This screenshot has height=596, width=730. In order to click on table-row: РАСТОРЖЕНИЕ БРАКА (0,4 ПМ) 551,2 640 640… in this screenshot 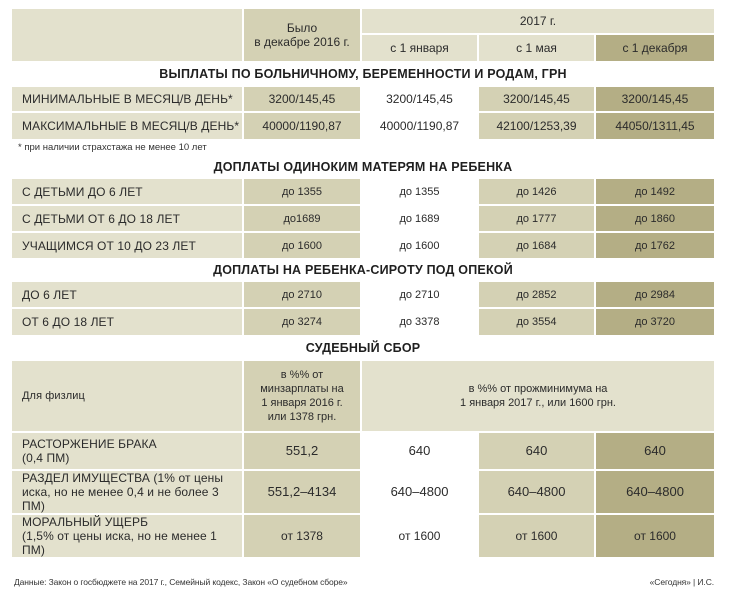, I will do `click(363, 452)`.